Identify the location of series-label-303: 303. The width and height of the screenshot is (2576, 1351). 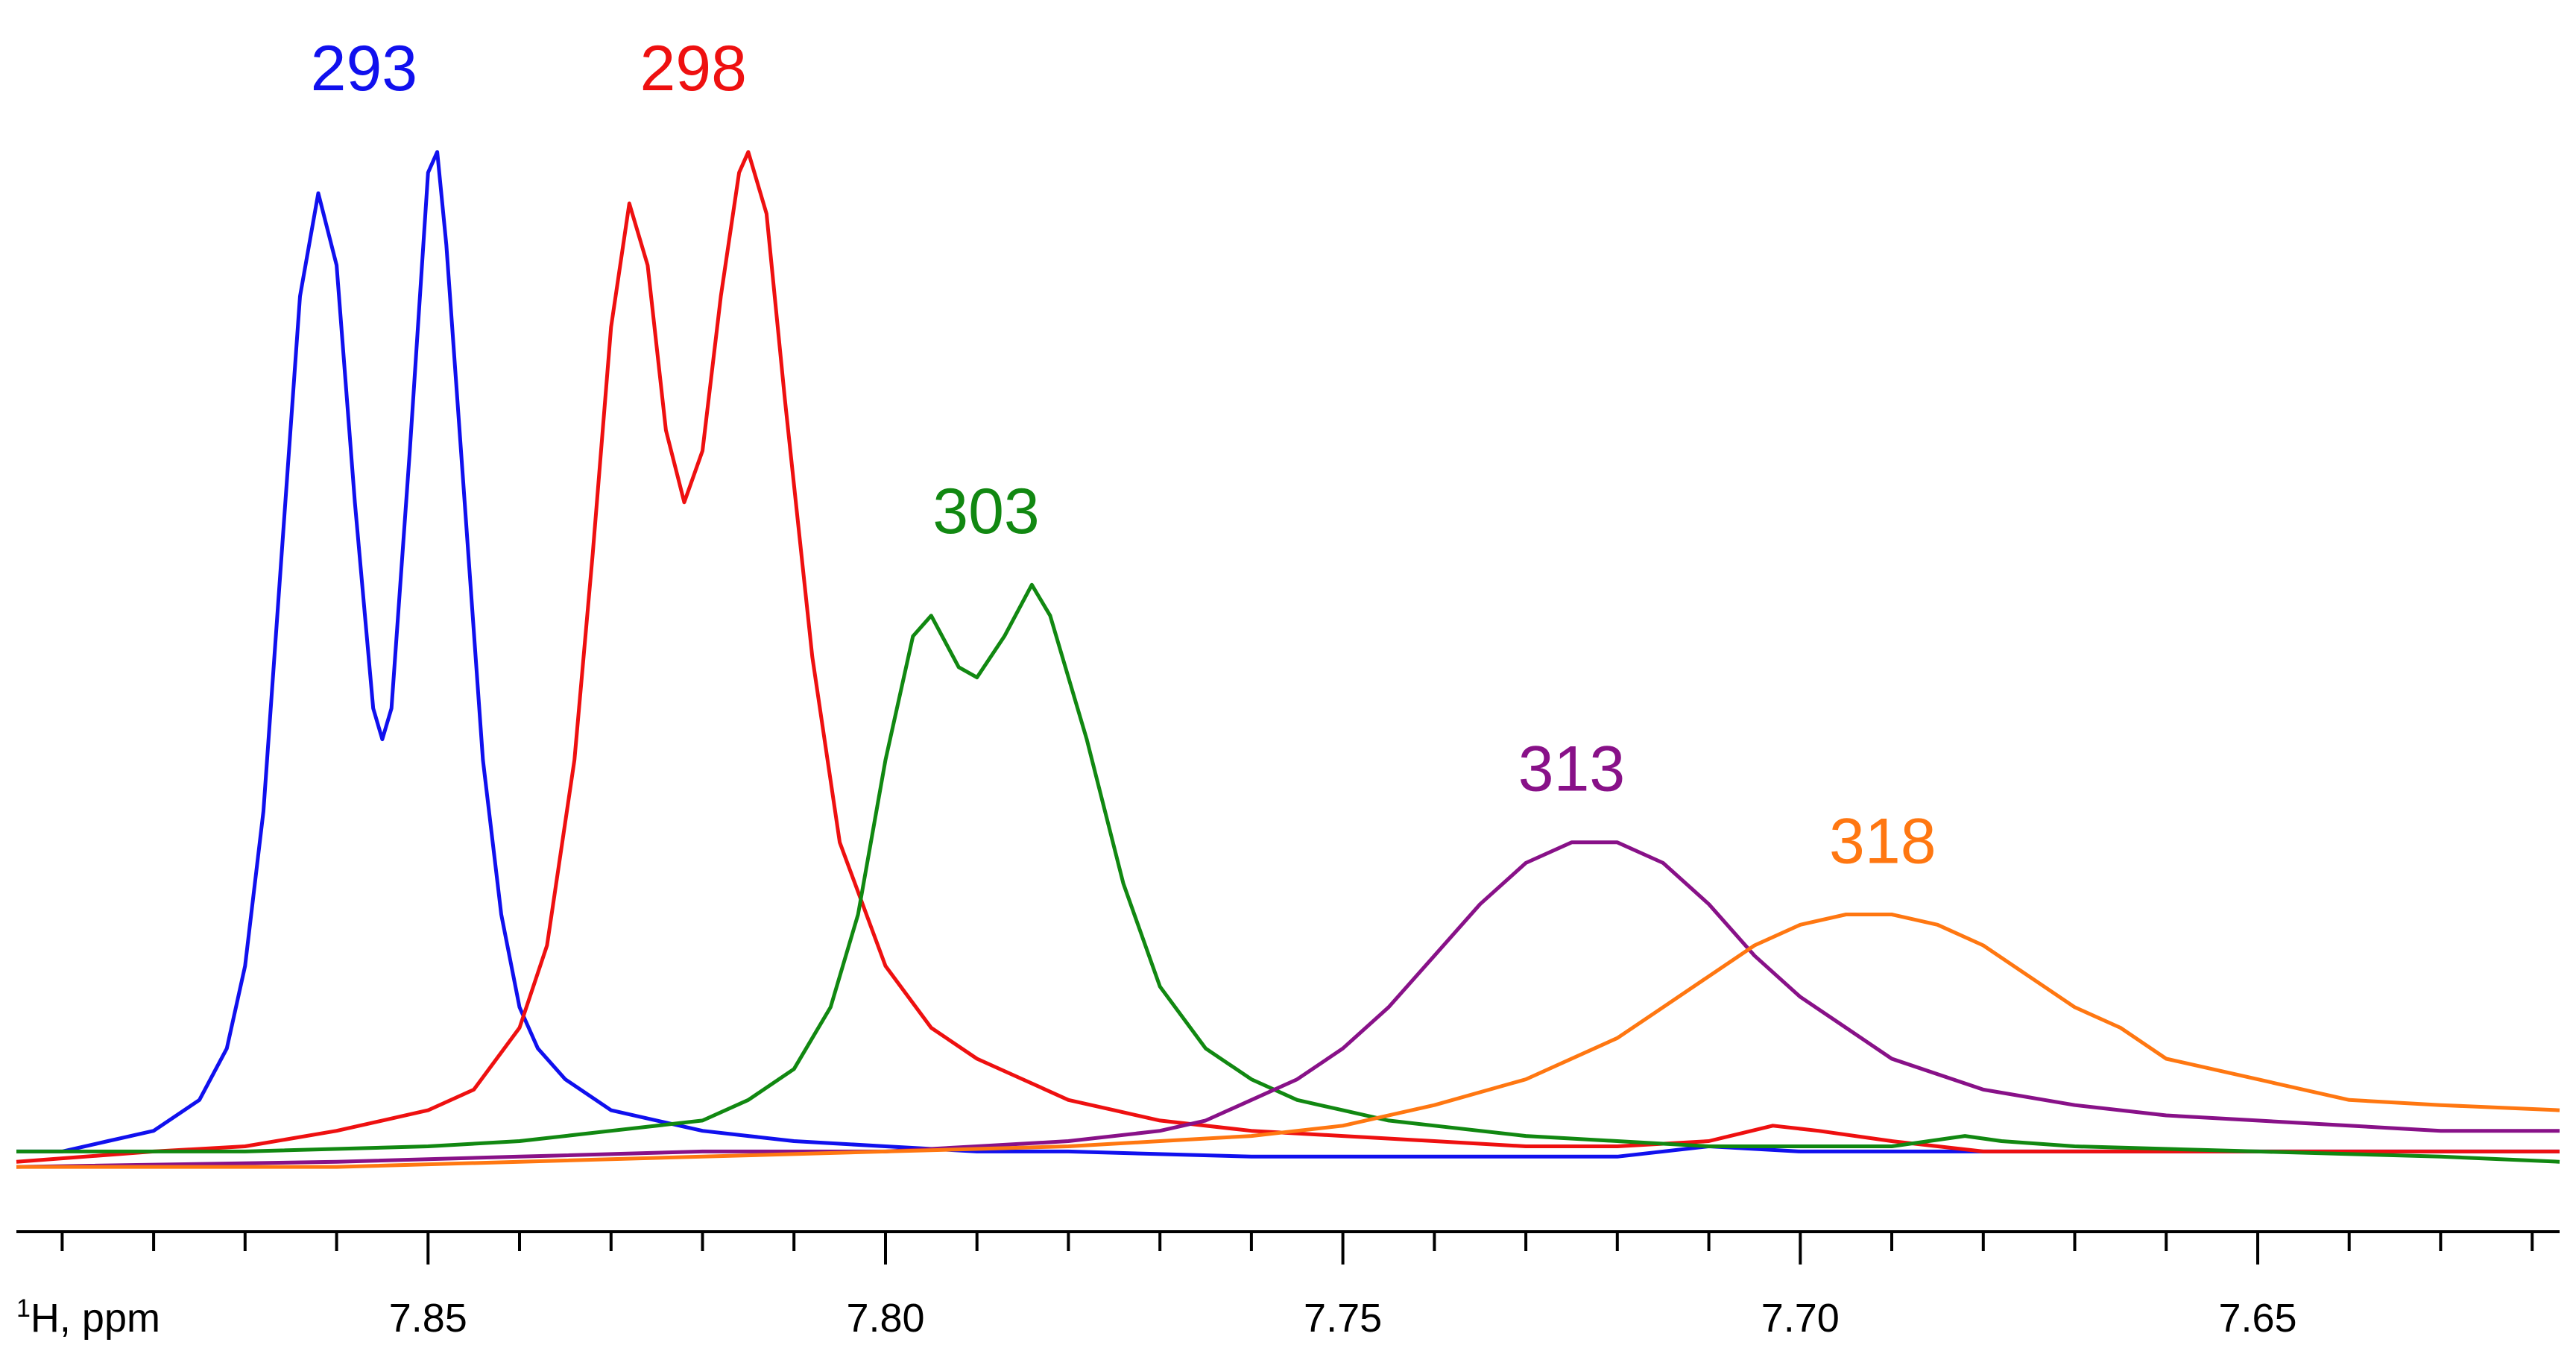
(986, 511).